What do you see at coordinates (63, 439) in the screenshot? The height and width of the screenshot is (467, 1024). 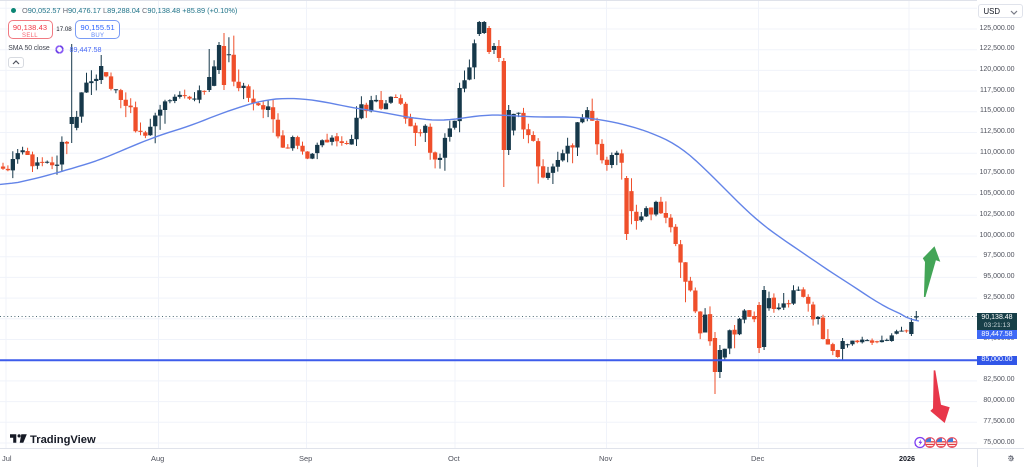 I see `svg-text: TradingView` at bounding box center [63, 439].